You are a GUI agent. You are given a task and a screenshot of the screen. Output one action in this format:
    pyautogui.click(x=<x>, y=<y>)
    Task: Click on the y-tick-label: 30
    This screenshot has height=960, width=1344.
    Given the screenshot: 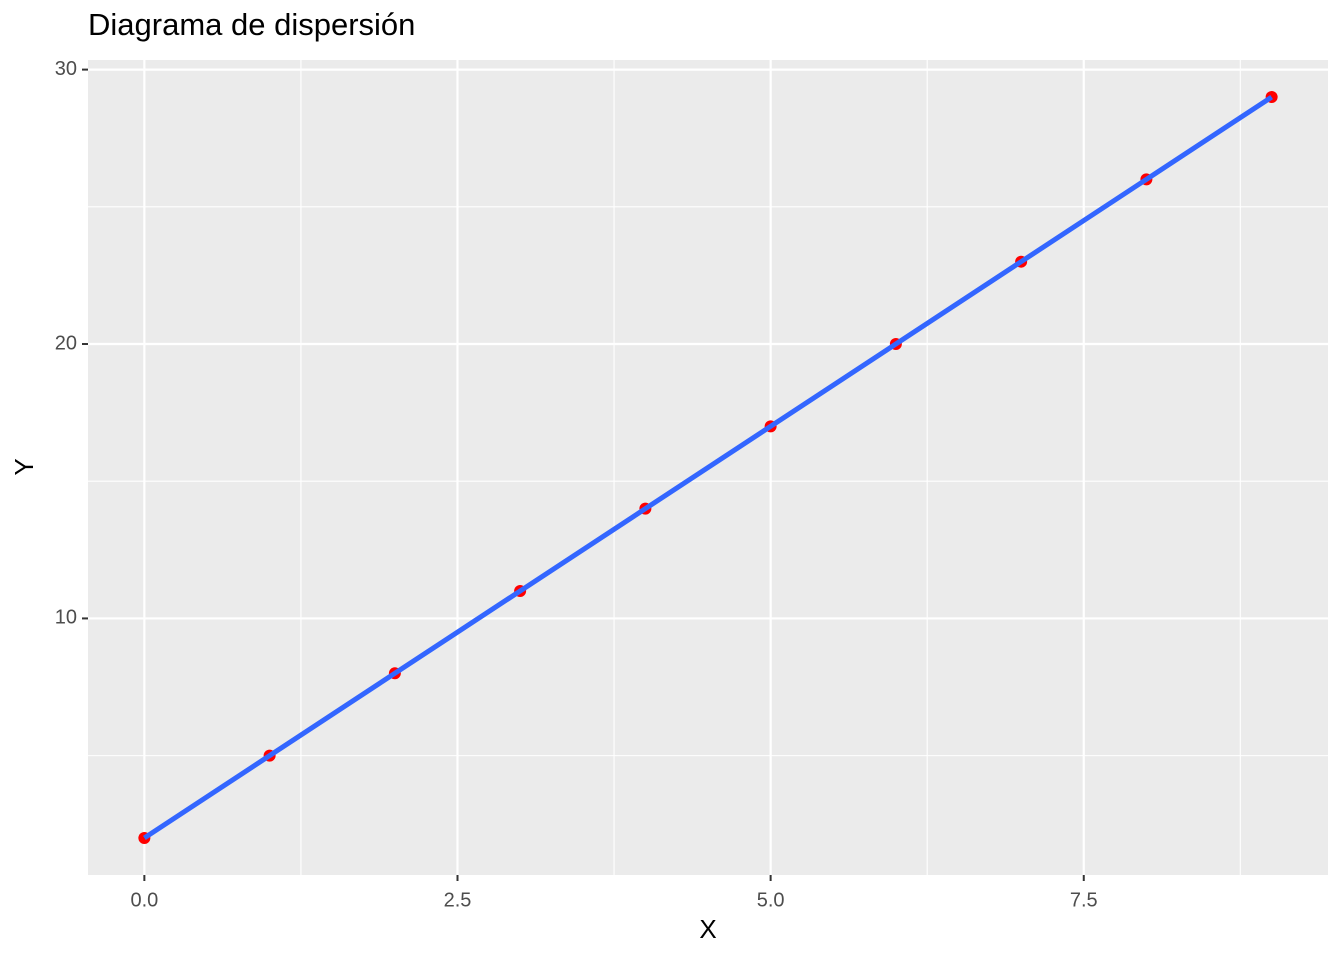 What is the action you would take?
    pyautogui.click(x=66, y=69)
    